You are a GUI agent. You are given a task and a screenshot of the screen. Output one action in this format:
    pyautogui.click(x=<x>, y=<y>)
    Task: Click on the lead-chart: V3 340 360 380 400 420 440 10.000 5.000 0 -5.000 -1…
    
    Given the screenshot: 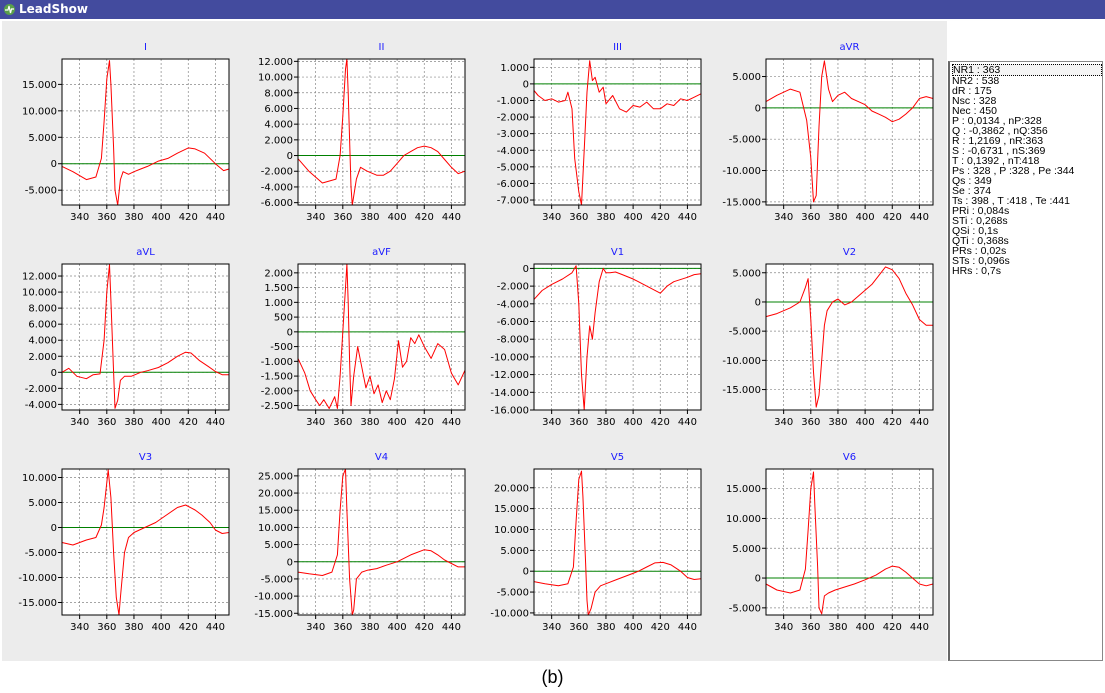 What is the action you would take?
    pyautogui.click(x=124, y=542)
    